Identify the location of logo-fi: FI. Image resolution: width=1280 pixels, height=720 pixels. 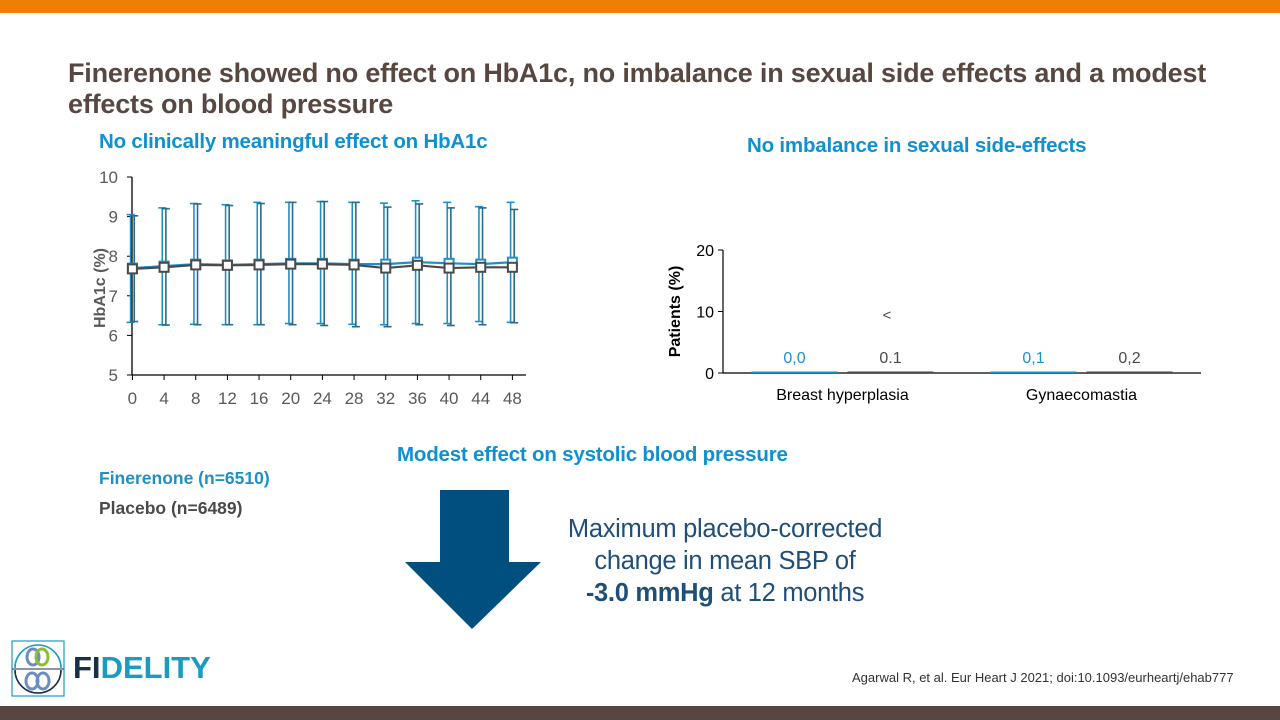
(87, 667).